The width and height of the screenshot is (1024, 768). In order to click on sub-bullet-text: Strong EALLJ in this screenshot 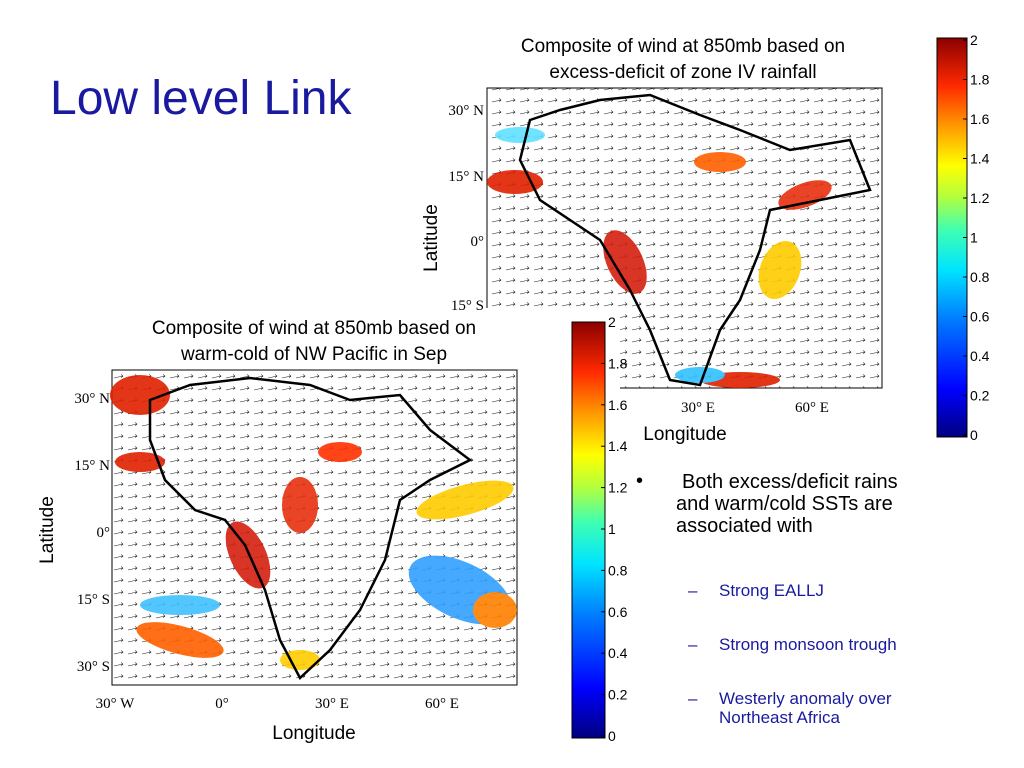, I will do `click(771, 590)`.